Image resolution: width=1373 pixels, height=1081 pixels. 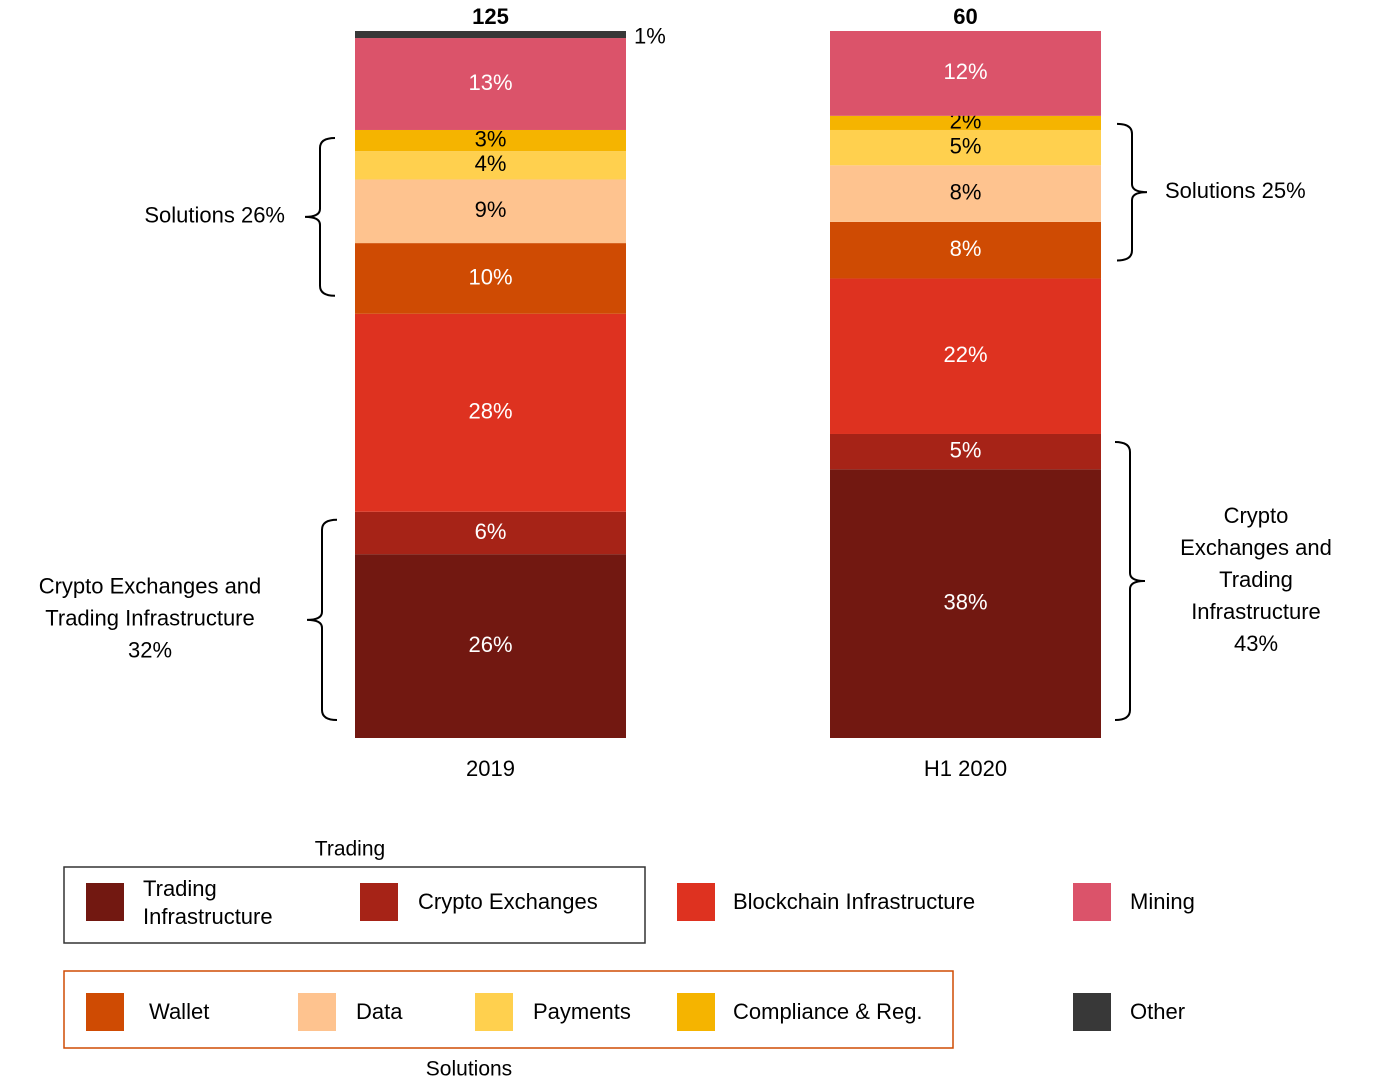 I want to click on data-label: 4%, so click(x=491, y=163).